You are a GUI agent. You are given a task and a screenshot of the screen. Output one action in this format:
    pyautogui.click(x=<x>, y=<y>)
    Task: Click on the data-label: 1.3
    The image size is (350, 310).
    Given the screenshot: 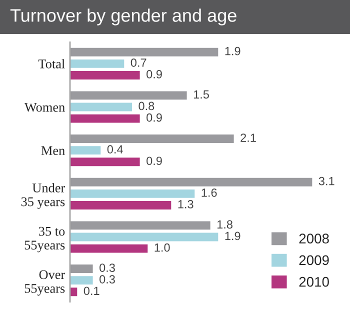 What is the action you would take?
    pyautogui.click(x=186, y=204)
    